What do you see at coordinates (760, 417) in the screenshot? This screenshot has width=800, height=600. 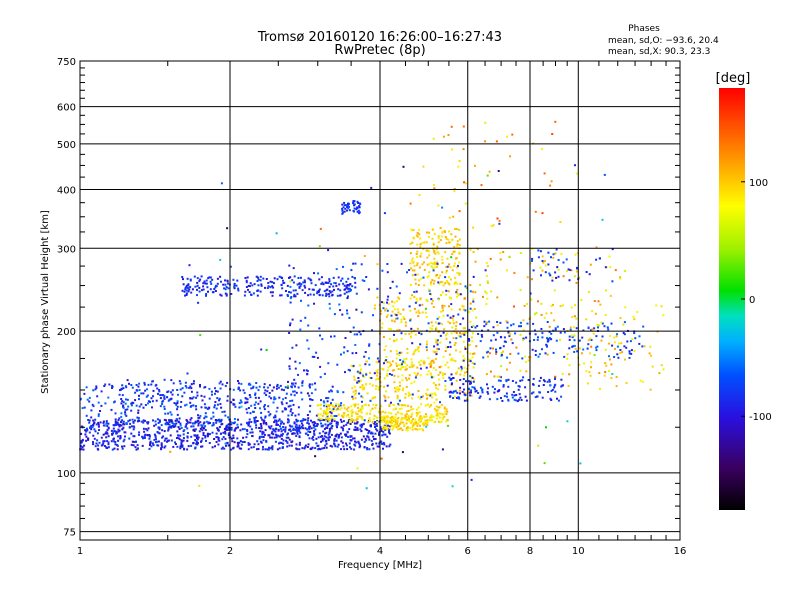 I see `colorbar-tick-label: -100` at bounding box center [760, 417].